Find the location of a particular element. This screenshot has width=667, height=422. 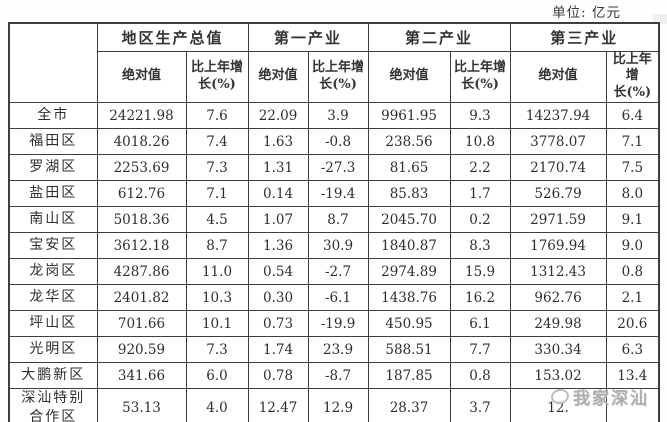

region-label: 深汕特别 合作区 is located at coordinates (53, 405).